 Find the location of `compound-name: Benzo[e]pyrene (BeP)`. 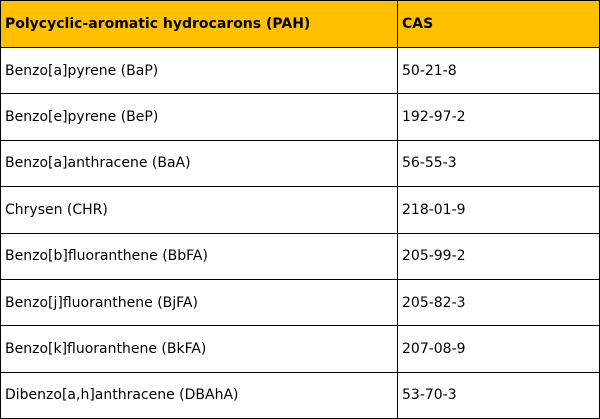

compound-name: Benzo[e]pyrene (BeP) is located at coordinates (199, 117).